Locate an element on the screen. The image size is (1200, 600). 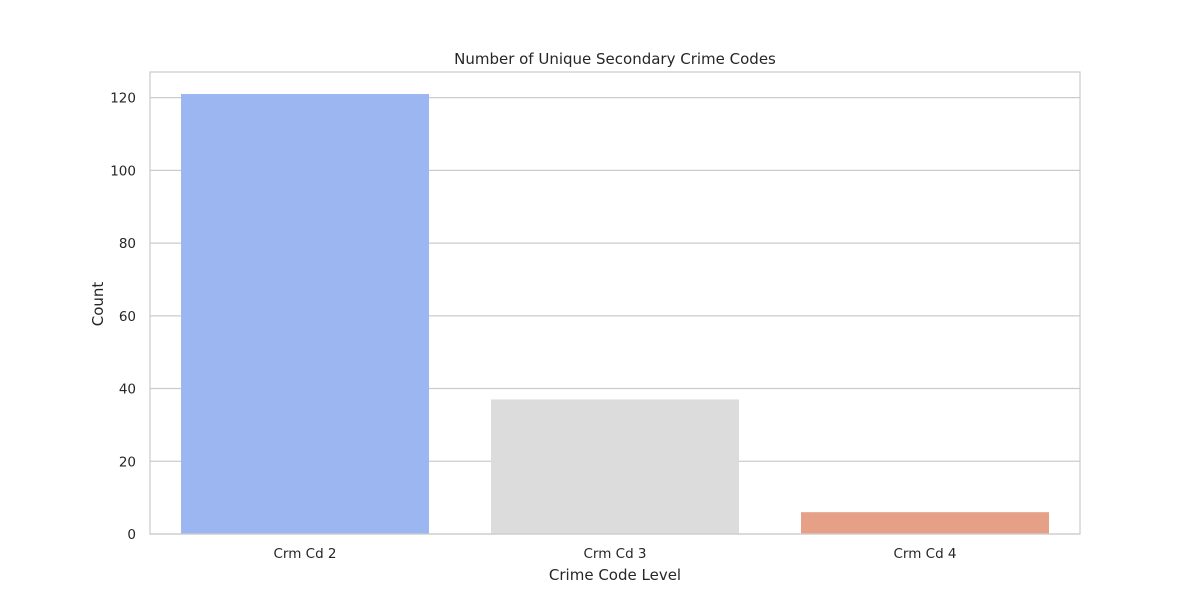
y-tick-label: 60 is located at coordinates (127, 317).